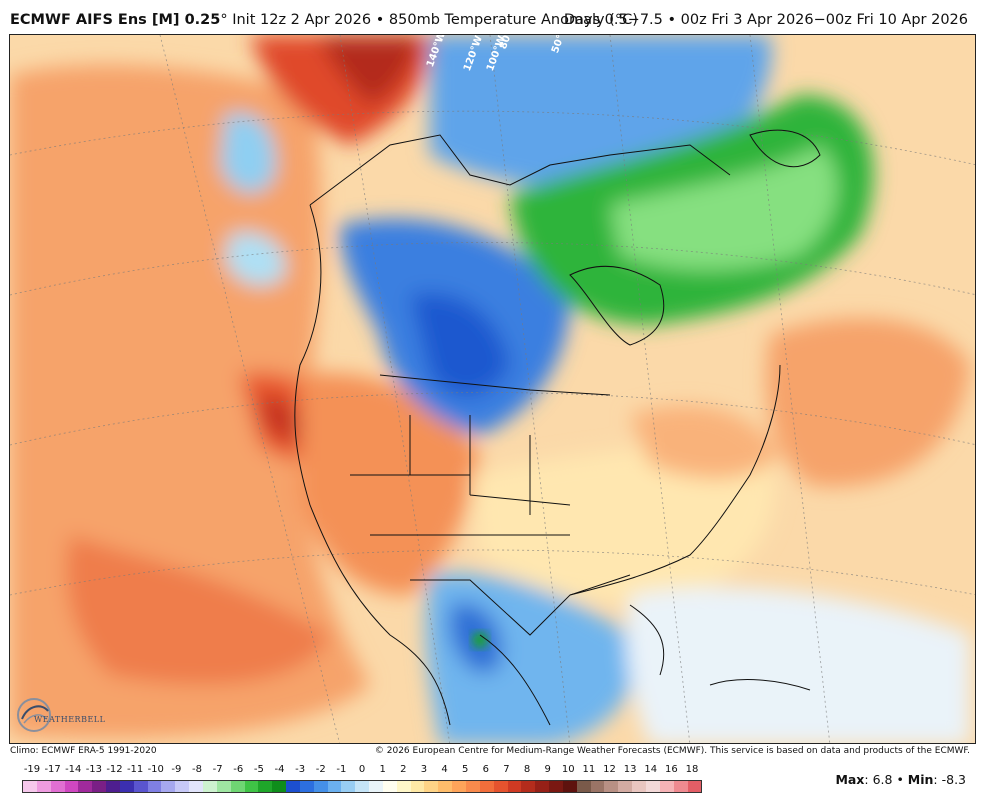  What do you see at coordinates (135, 769) in the screenshot?
I see `legend-label: -11` at bounding box center [135, 769].